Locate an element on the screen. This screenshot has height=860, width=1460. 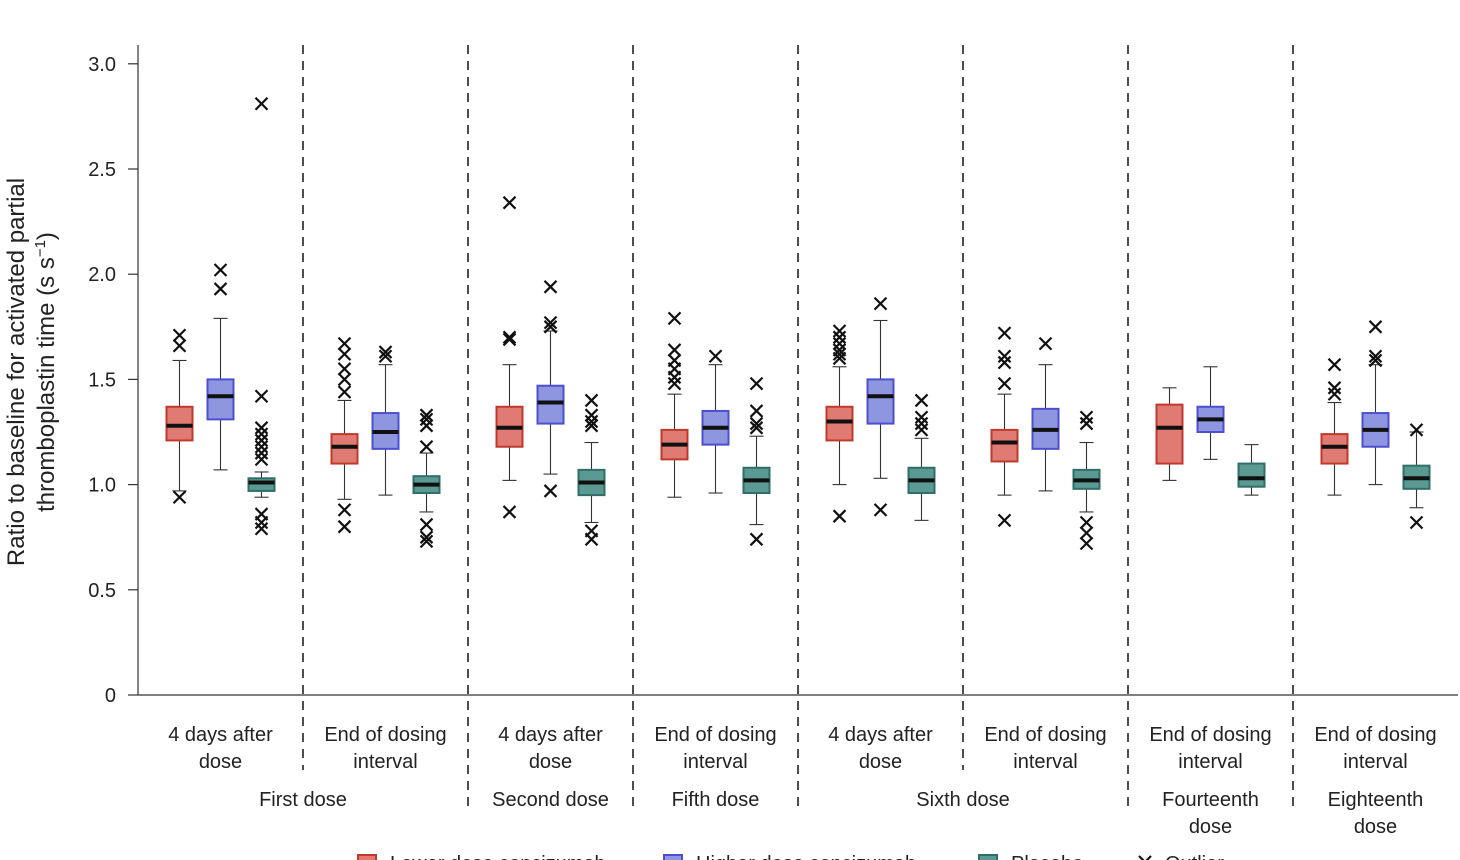
y-tick-label: 3.0 is located at coordinates (102, 65).